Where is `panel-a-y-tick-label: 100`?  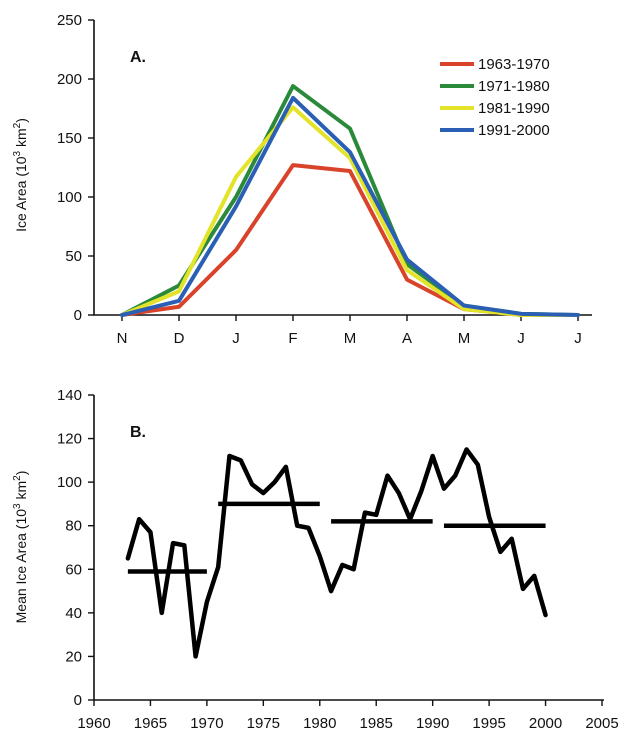 panel-a-y-tick-label: 100 is located at coordinates (69, 197).